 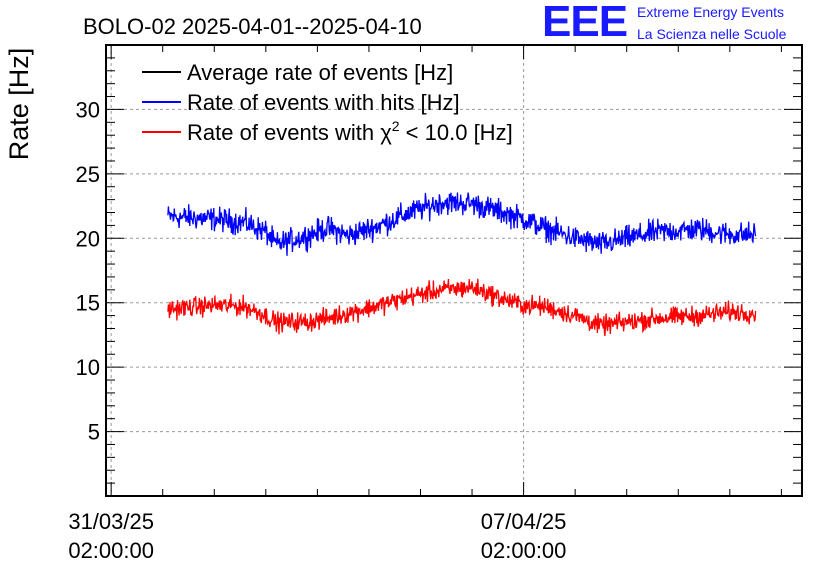 I want to click on legend-label: Rate of events with hits [Hz], so click(x=323, y=102).